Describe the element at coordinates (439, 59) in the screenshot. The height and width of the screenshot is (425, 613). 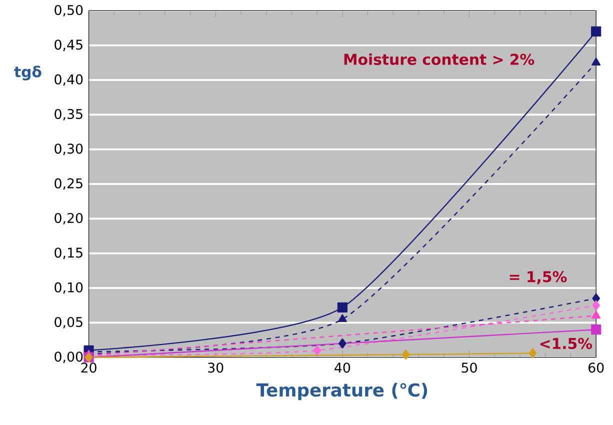
I see `annotation: Moisture content > 2%` at that location.